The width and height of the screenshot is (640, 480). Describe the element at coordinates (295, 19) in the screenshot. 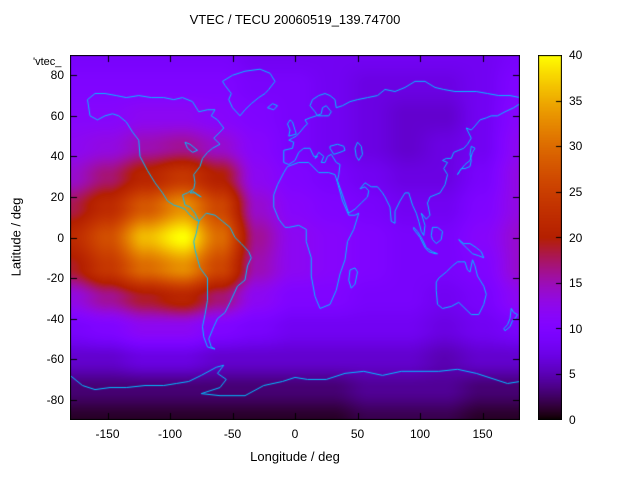

I see `plot-title: VTEC / TECU 20060519_139.74700` at that location.